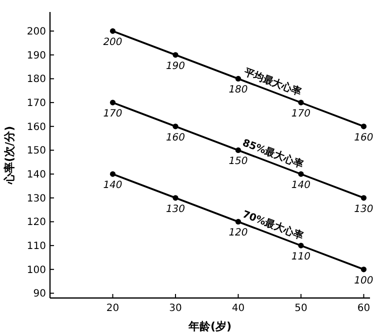 The height and width of the screenshot is (334, 379). Describe the element at coordinates (238, 90) in the screenshot. I see `data-label: 180` at that location.